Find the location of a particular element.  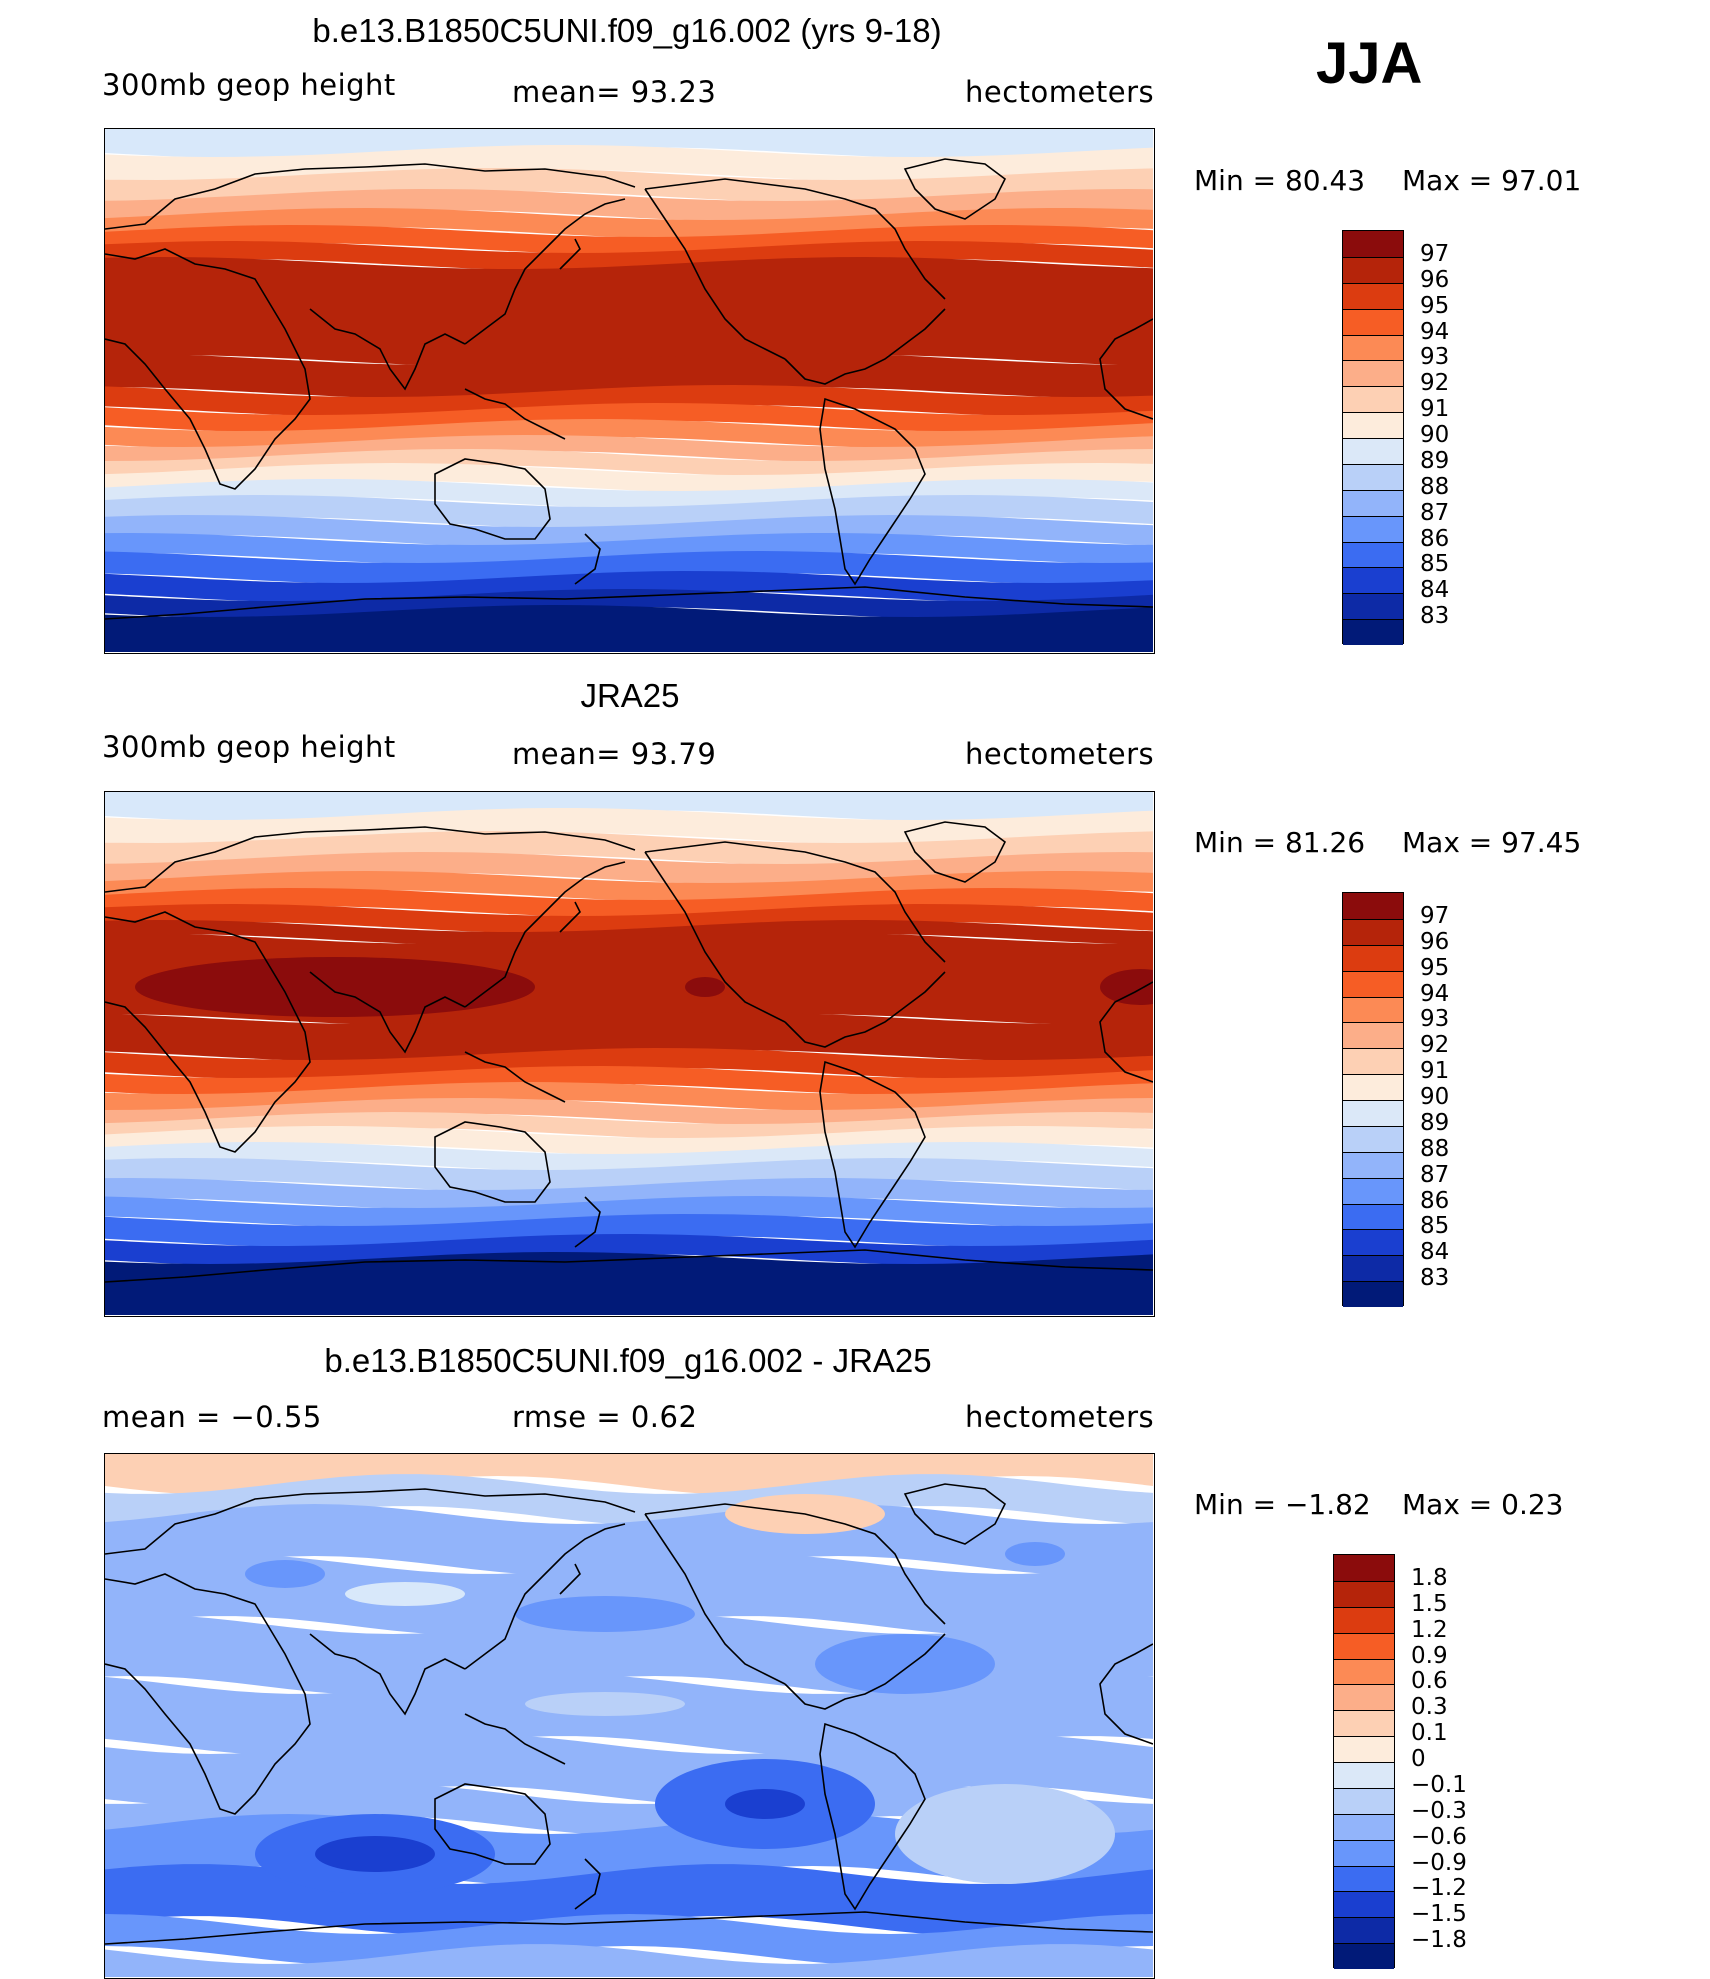

panel1-mean-label: mean= 93.23 is located at coordinates (614, 92).